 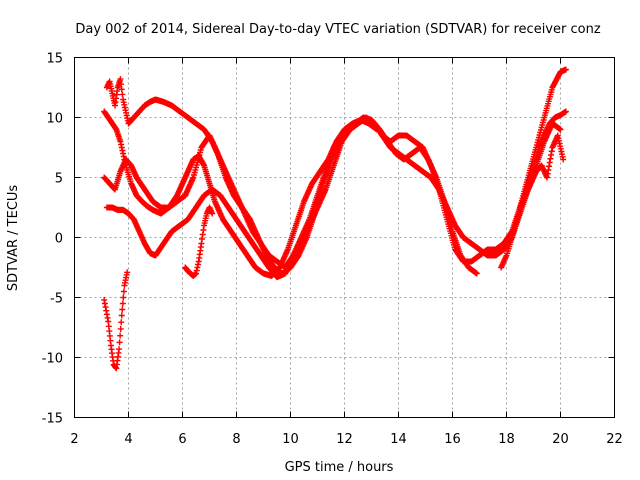 What do you see at coordinates (56, 299) in the screenshot?
I see `y-tick-label: -5` at bounding box center [56, 299].